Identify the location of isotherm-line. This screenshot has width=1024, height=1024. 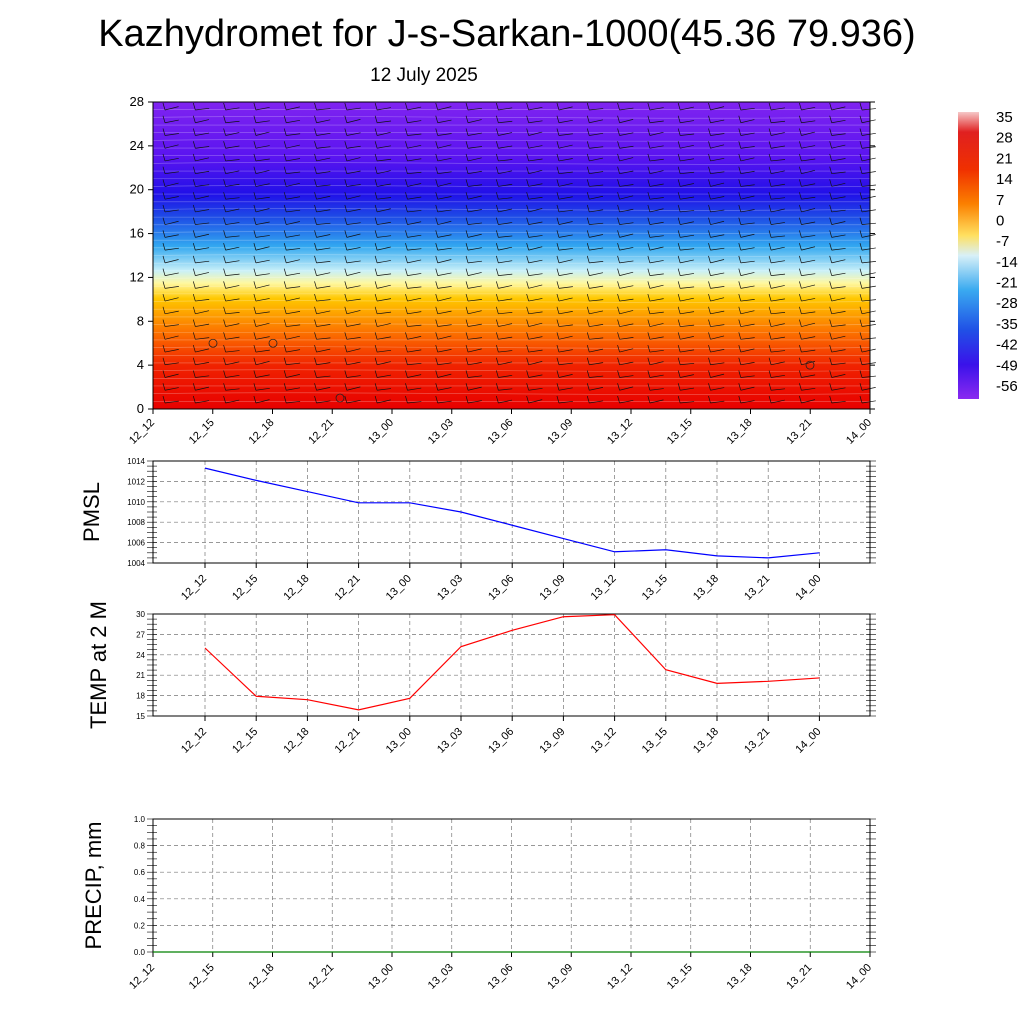
(511, 324).